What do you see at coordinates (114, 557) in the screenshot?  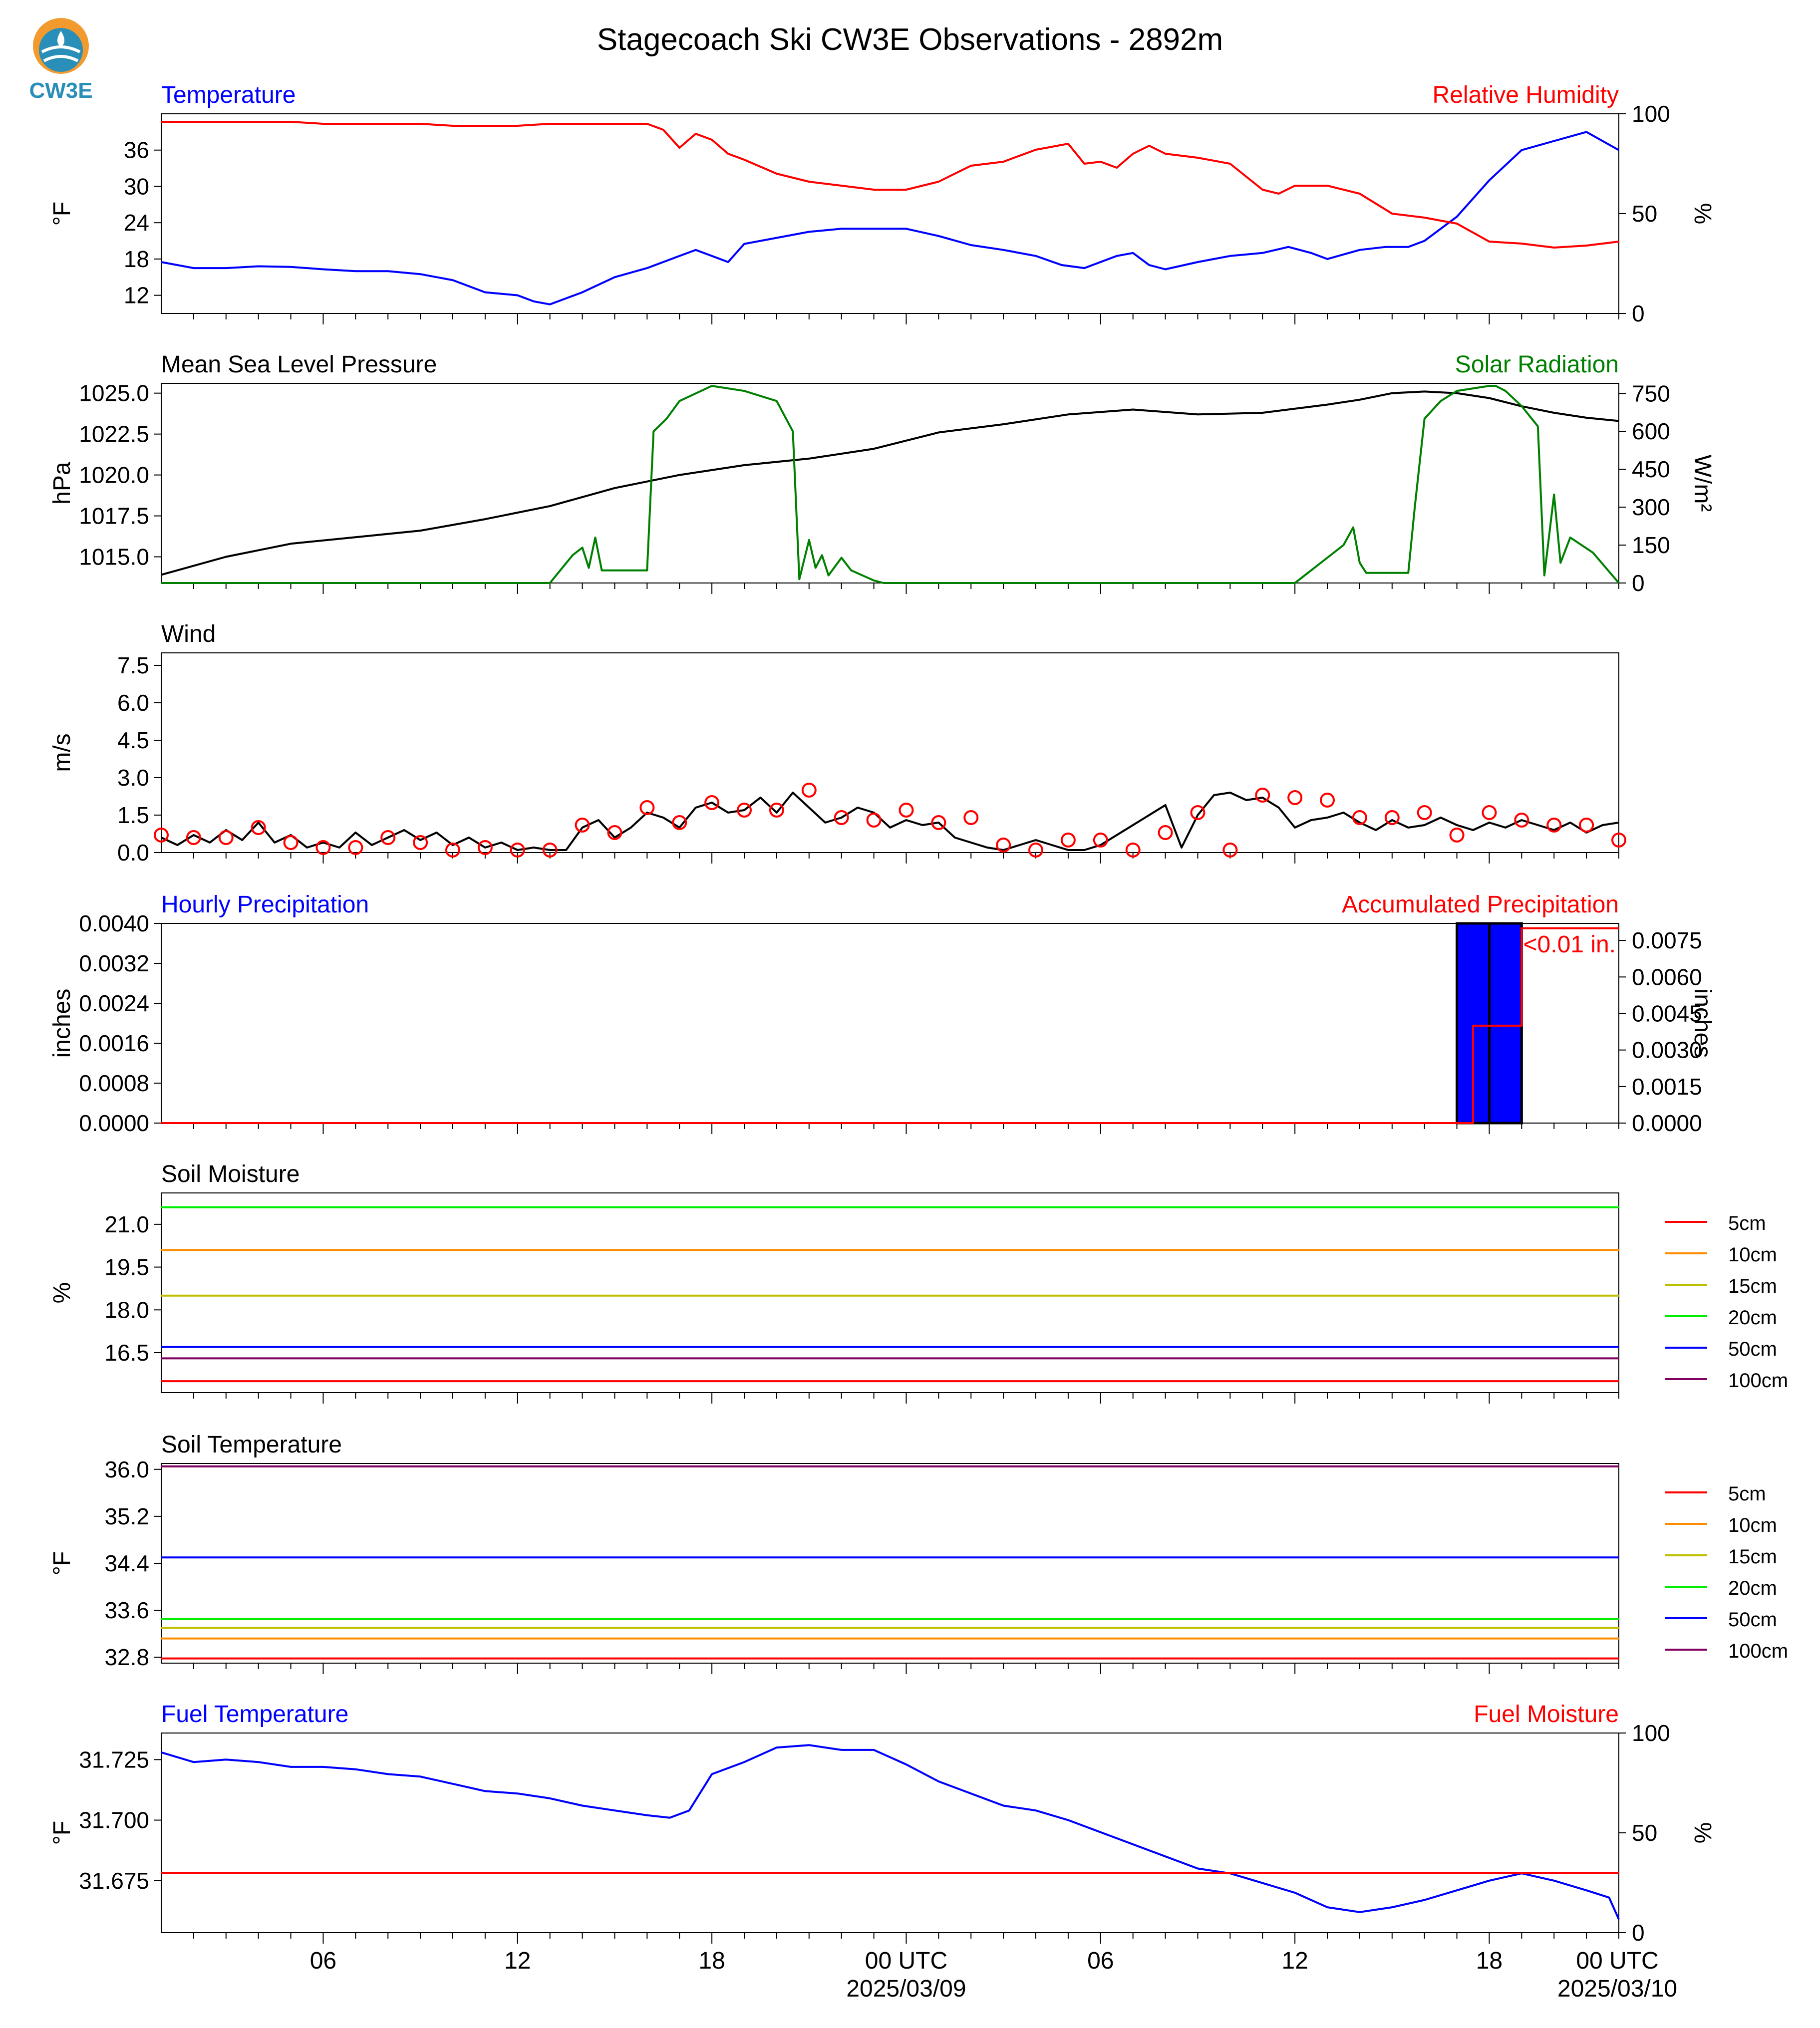 I see `y-tick-label: 1015.0` at bounding box center [114, 557].